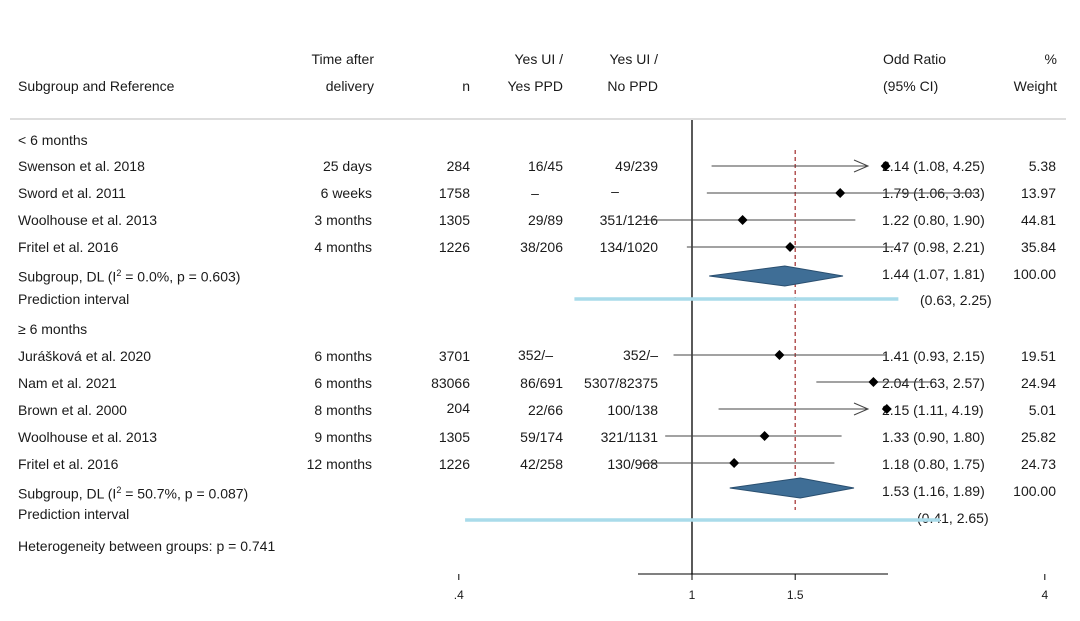 This screenshot has height=621, width=1080. I want to click on subgroup-or: 1.44 (1.07, 1.81), so click(933, 274).